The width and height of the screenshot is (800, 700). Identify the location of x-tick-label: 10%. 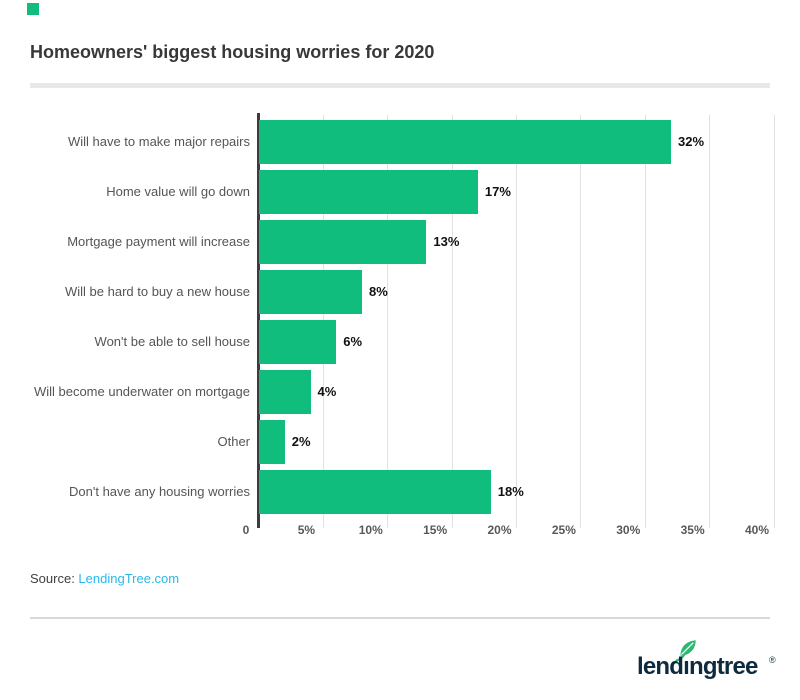
(370, 530).